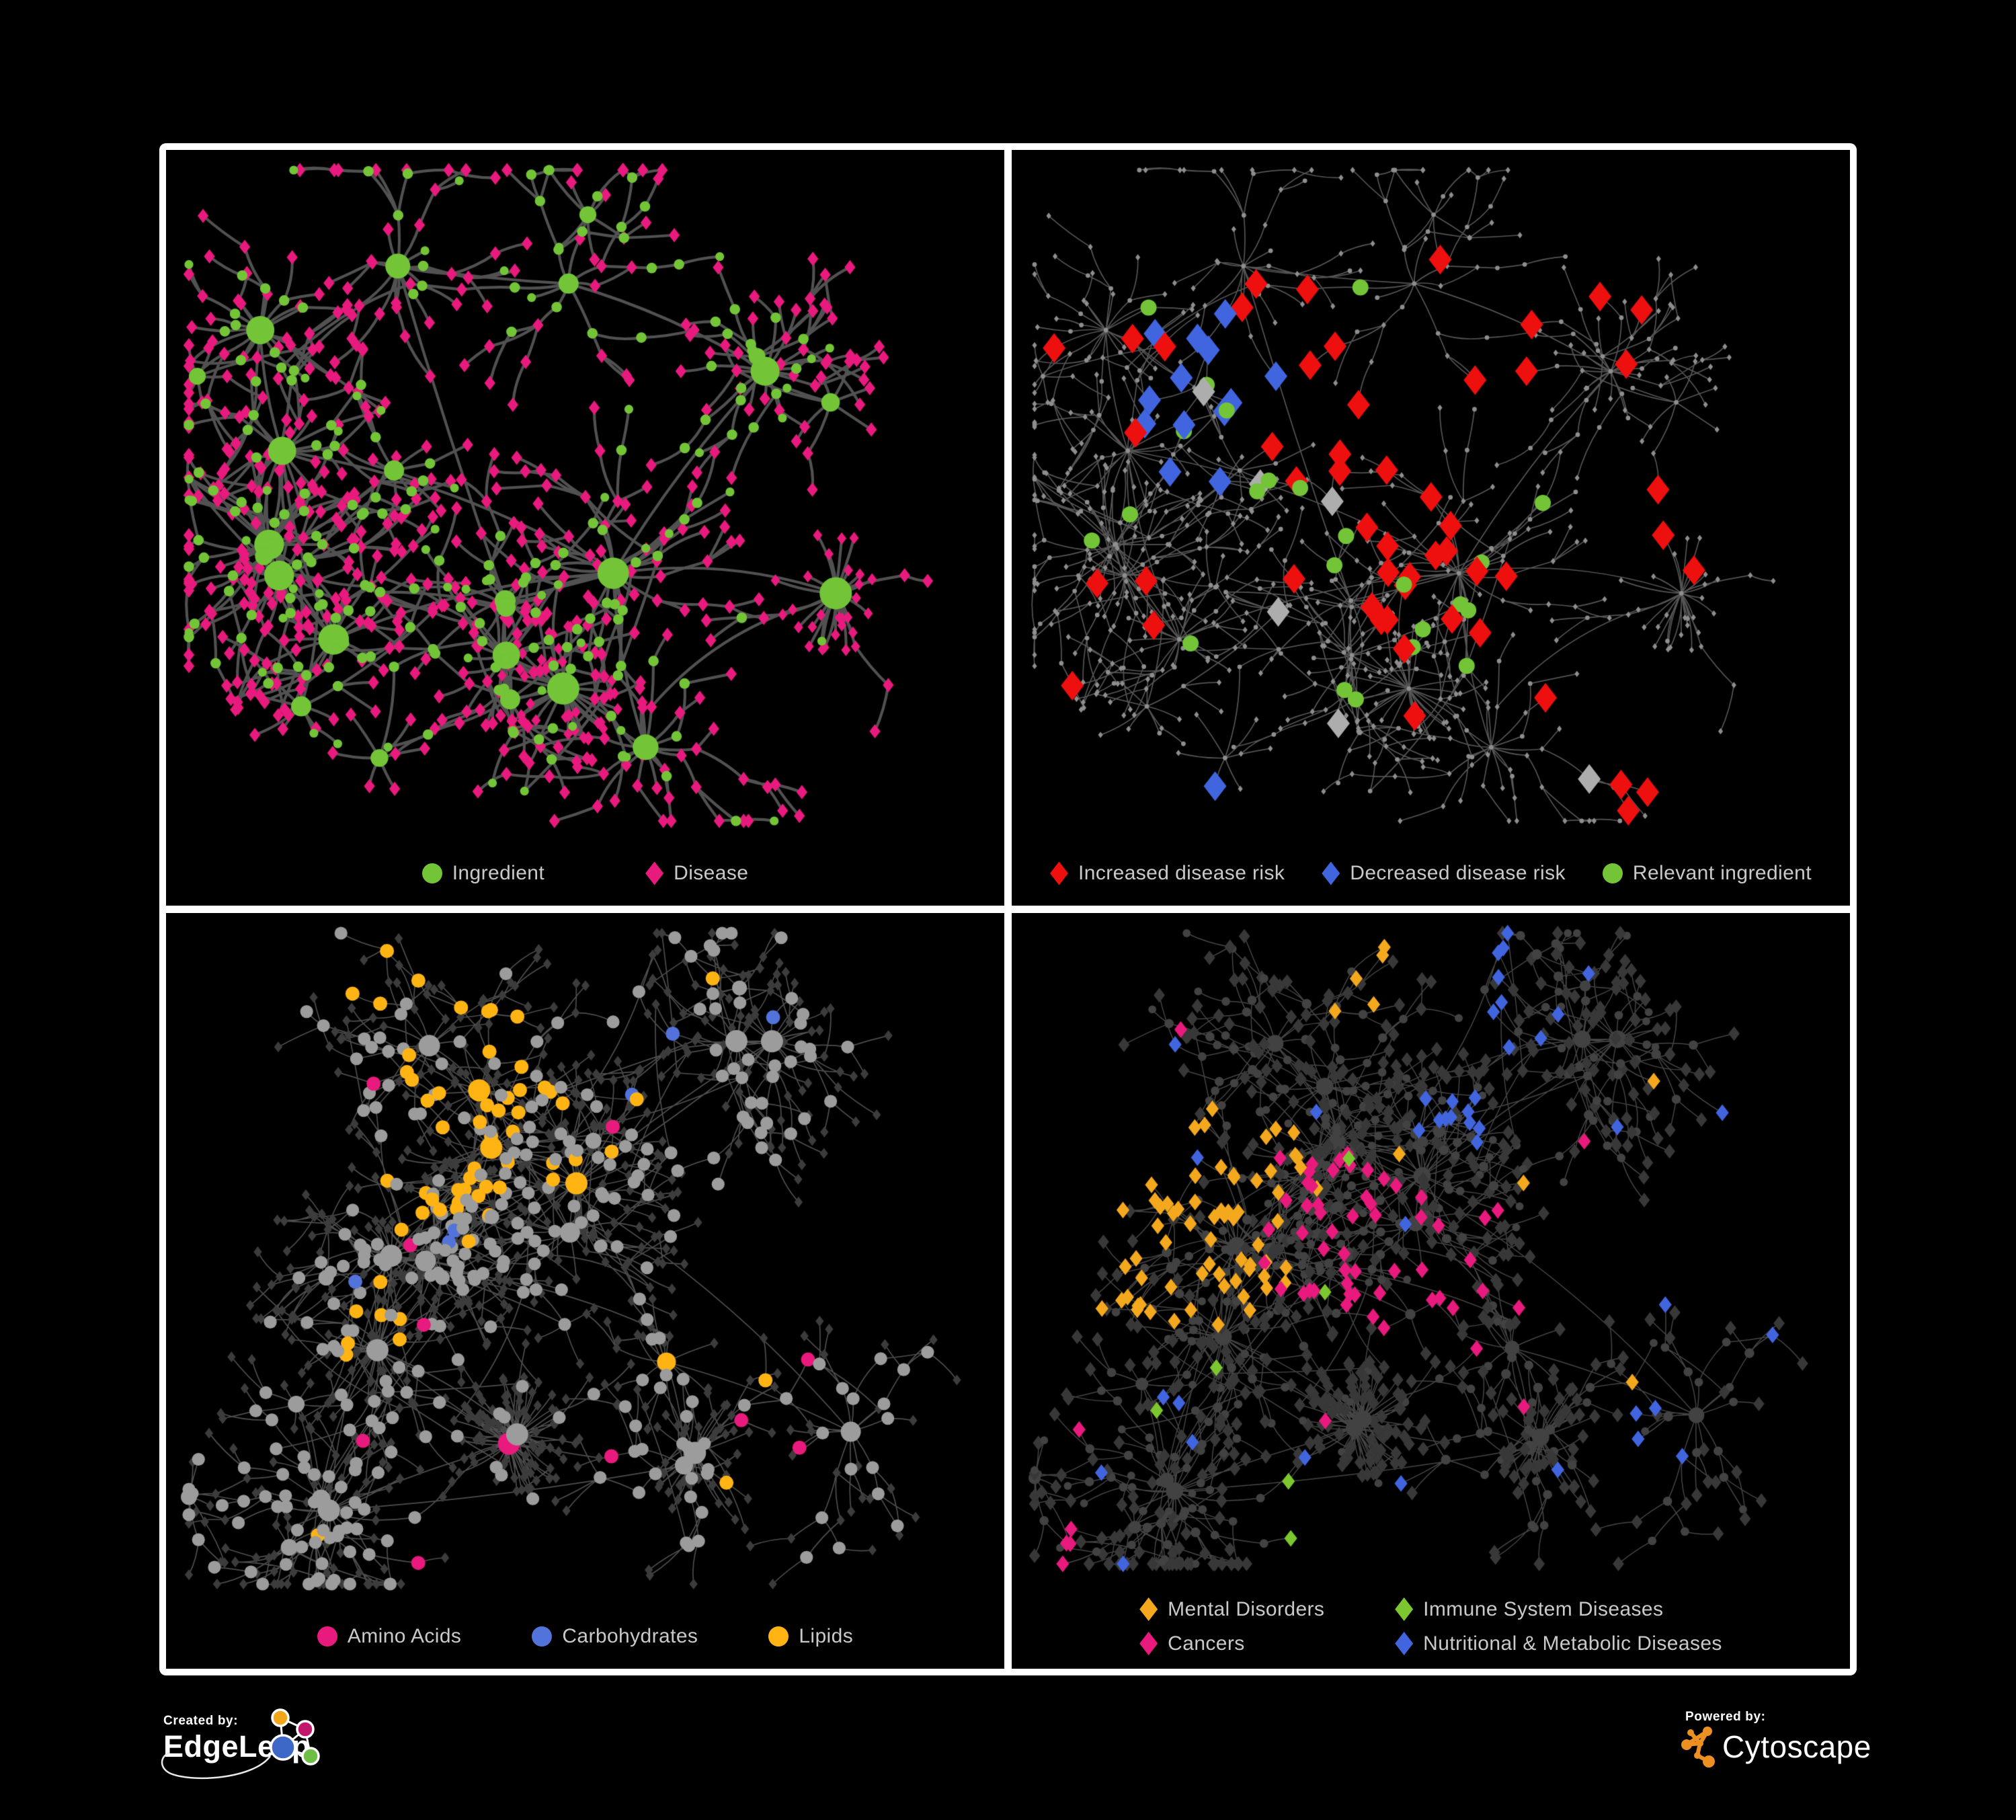  I want to click on legend-item-nutritional-metabolic-diseases: Nutritional & Metabolic Diseases, so click(1558, 1643).